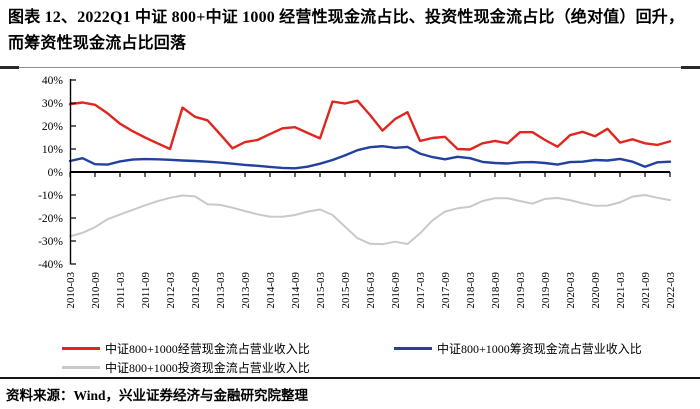  What do you see at coordinates (321, 290) in the screenshot?
I see `svg-text: 2015-03` at bounding box center [321, 290].